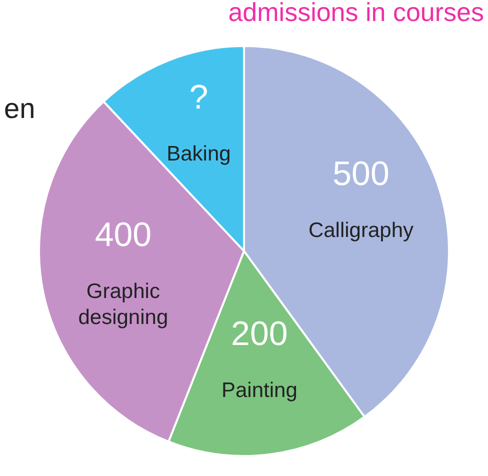  What do you see at coordinates (361, 173) in the screenshot?
I see `data-label: 500` at bounding box center [361, 173].